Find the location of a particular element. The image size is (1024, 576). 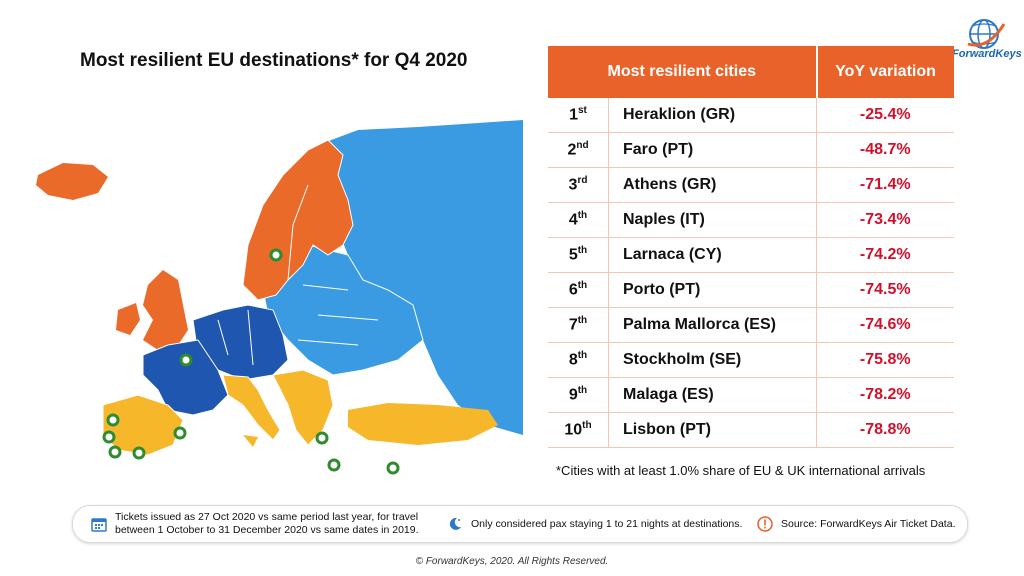

city-cell: Faro (PT) is located at coordinates (712, 150).